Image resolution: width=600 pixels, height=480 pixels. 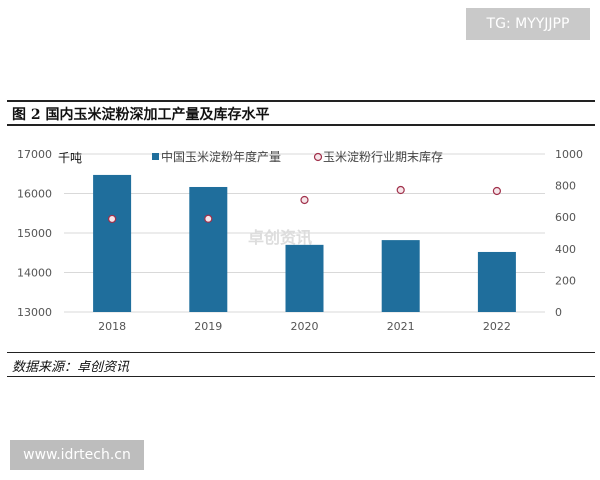 What do you see at coordinates (558, 312) in the screenshot?
I see `y-right-tick-label: 0` at bounding box center [558, 312].